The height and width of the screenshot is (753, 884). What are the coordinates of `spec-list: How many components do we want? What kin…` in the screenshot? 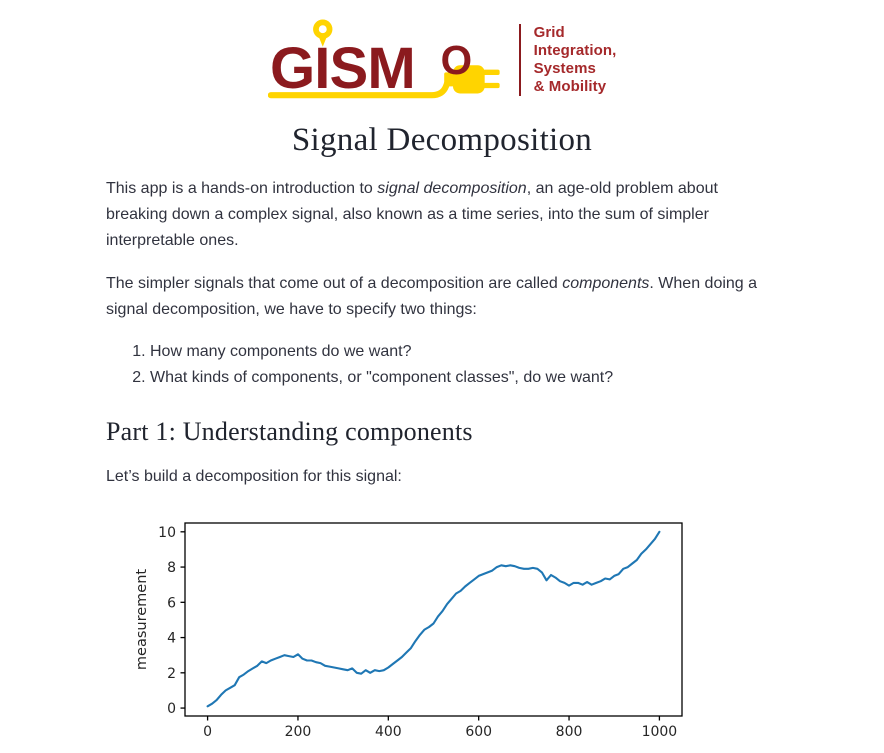 It's located at (454, 366).